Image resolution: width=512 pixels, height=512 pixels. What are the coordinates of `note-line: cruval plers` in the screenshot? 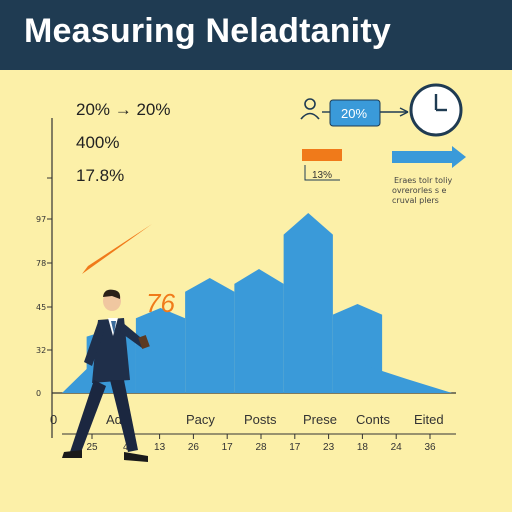 It's located at (415, 200).